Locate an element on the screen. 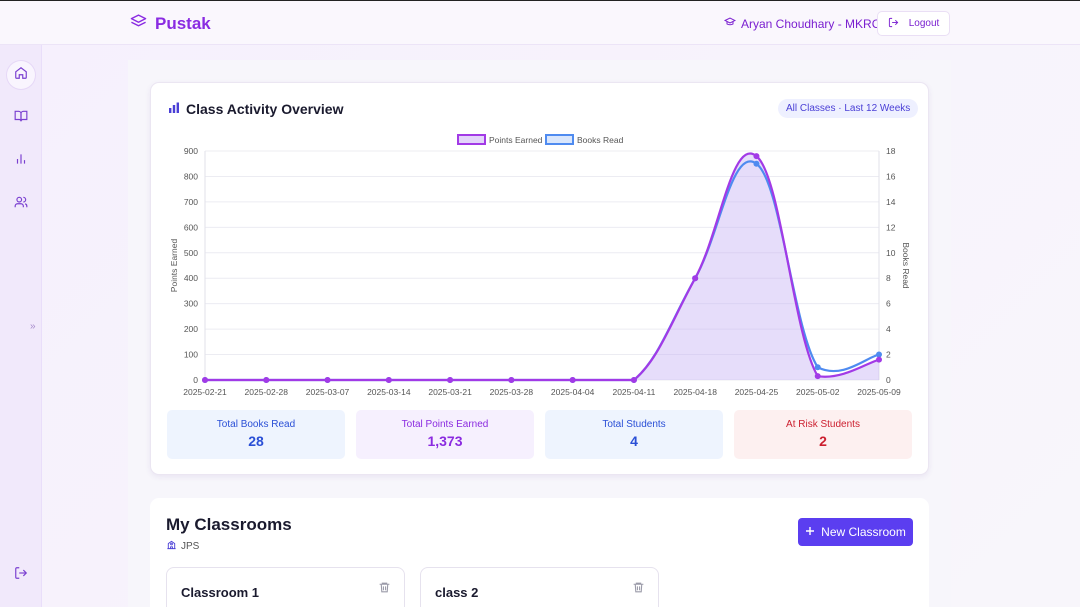  school-icon is located at coordinates (171, 546).